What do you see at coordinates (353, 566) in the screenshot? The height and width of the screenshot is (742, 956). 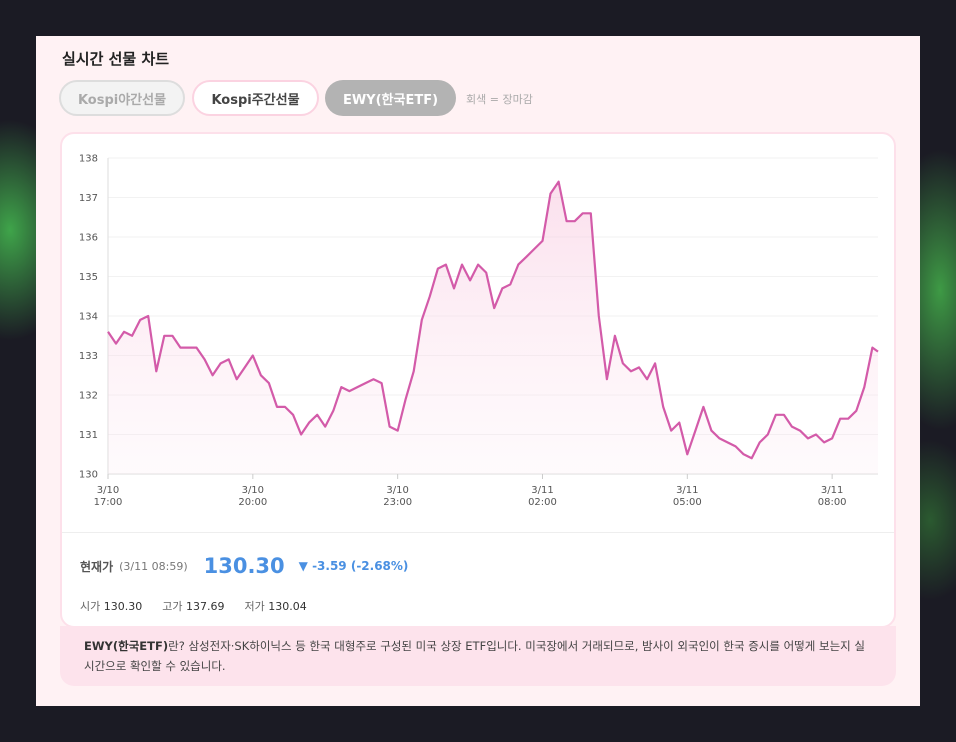 I see `quote-change: ▼ -3.59 (-2.68%)` at bounding box center [353, 566].